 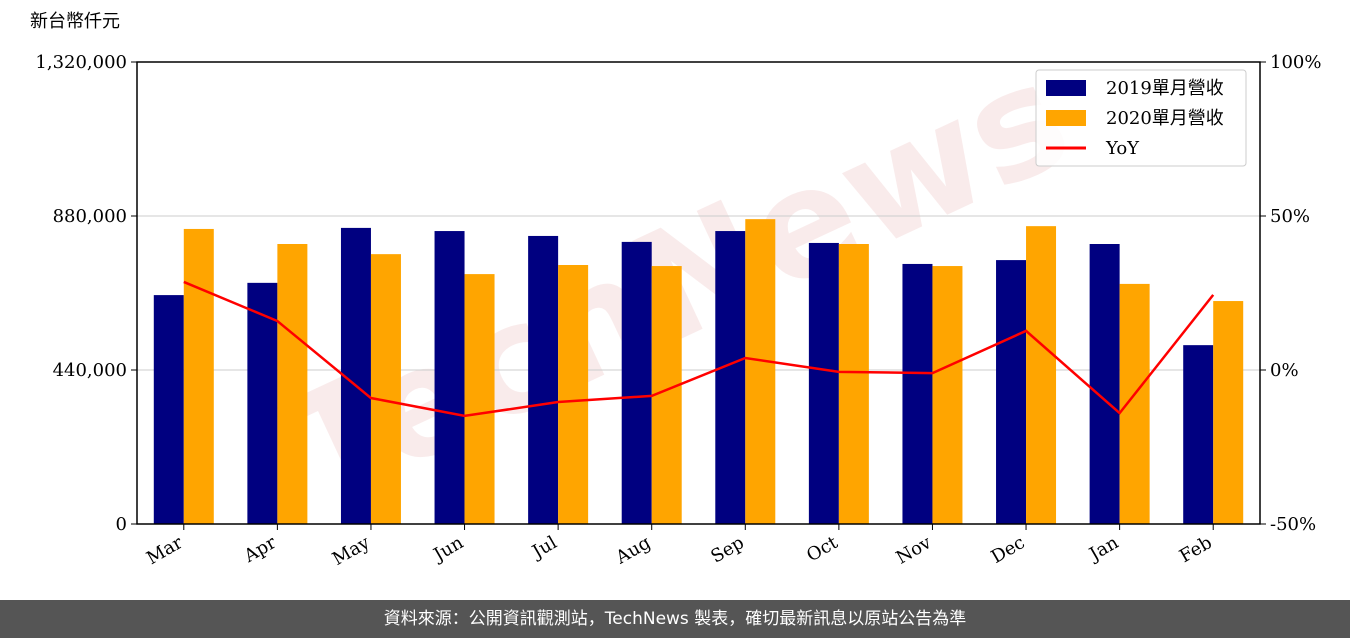 I want to click on footer: 資料來源：公開資訊觀測站，TechNews 製表，確切最新訊息以原站公告為準, so click(x=675, y=619).